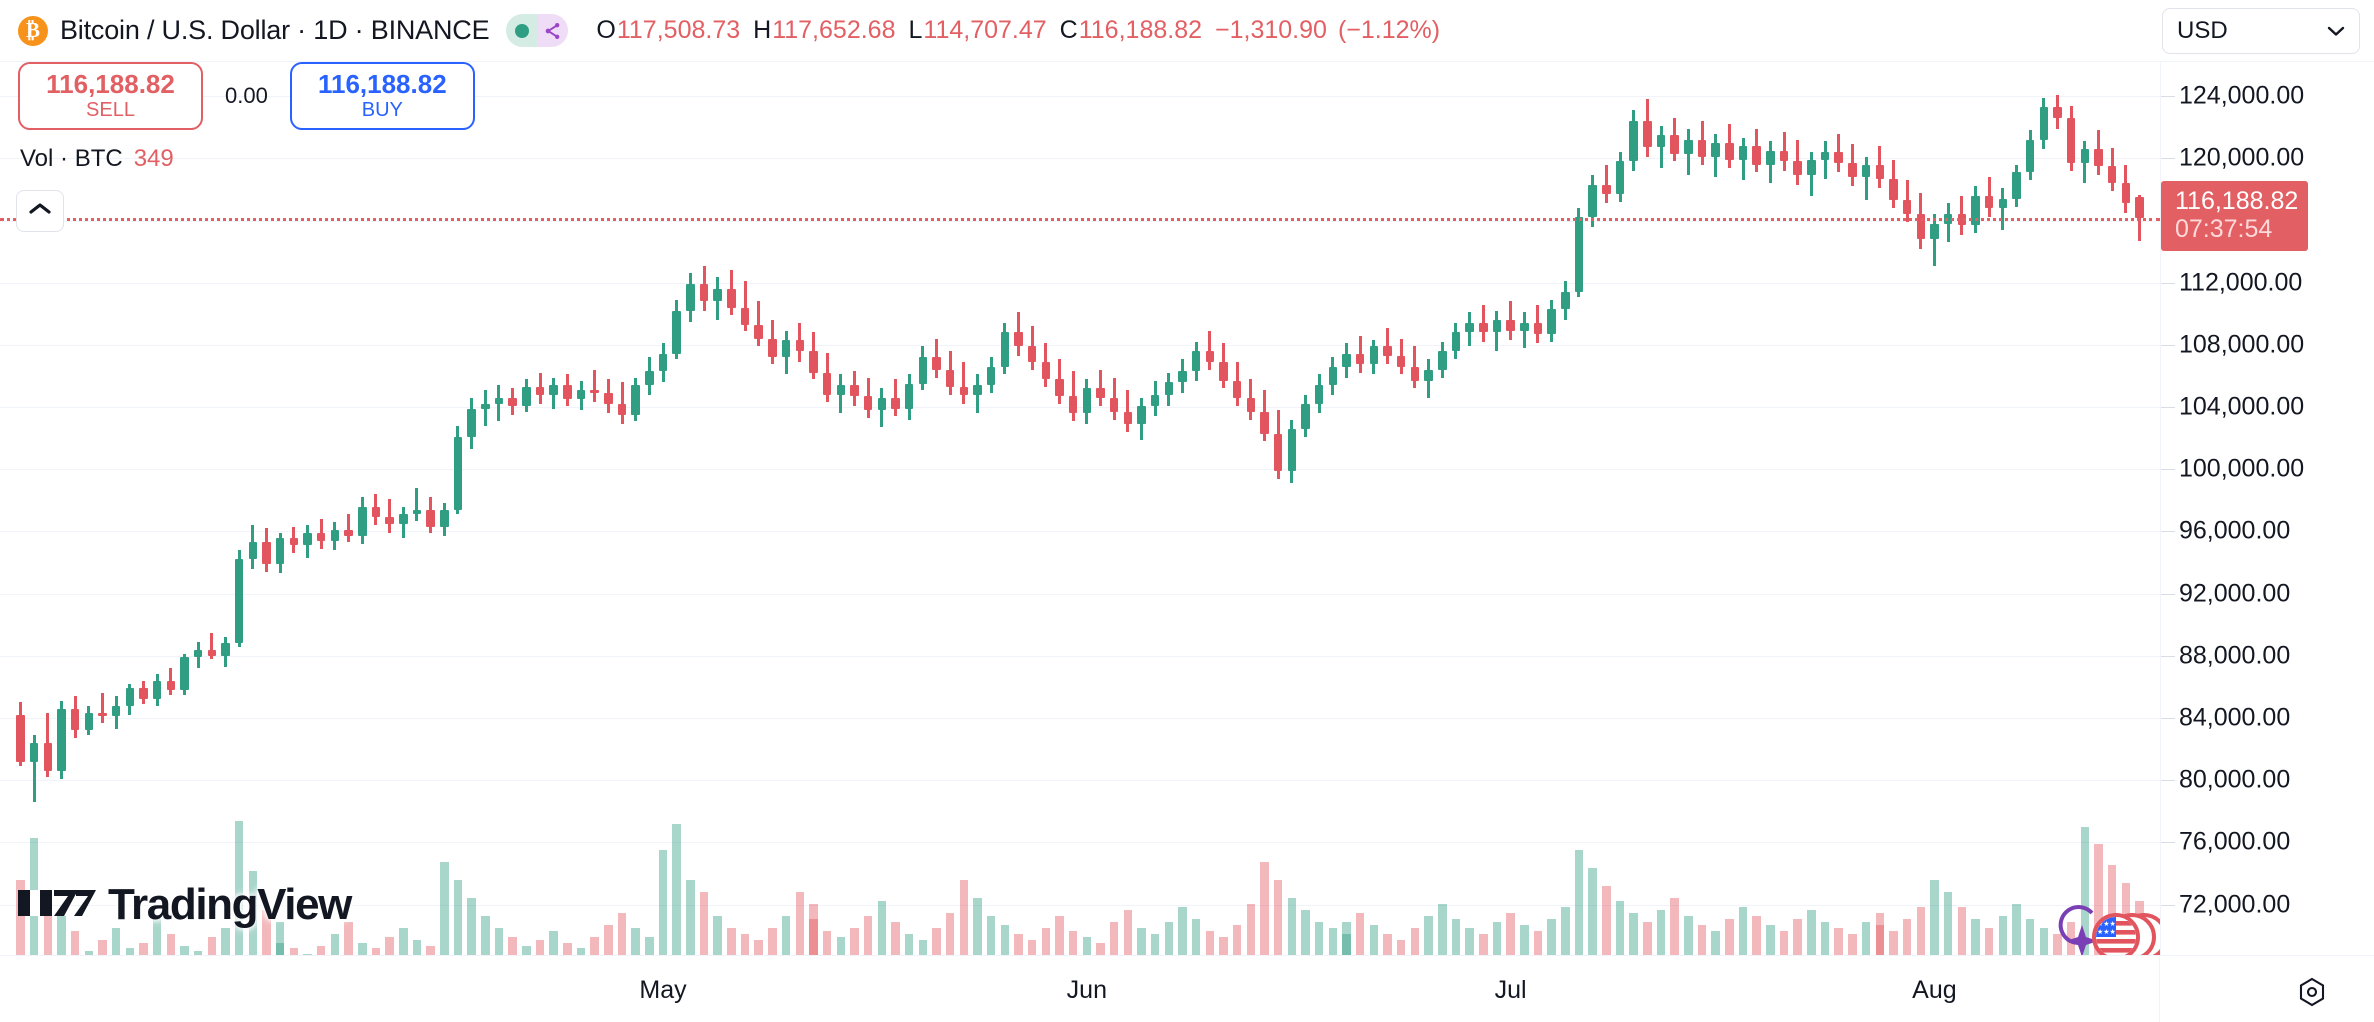 The height and width of the screenshot is (1022, 2374). I want to click on symbol-title: Bitcoin / U.S. Dollar · 1D · BINANCE, so click(275, 30).